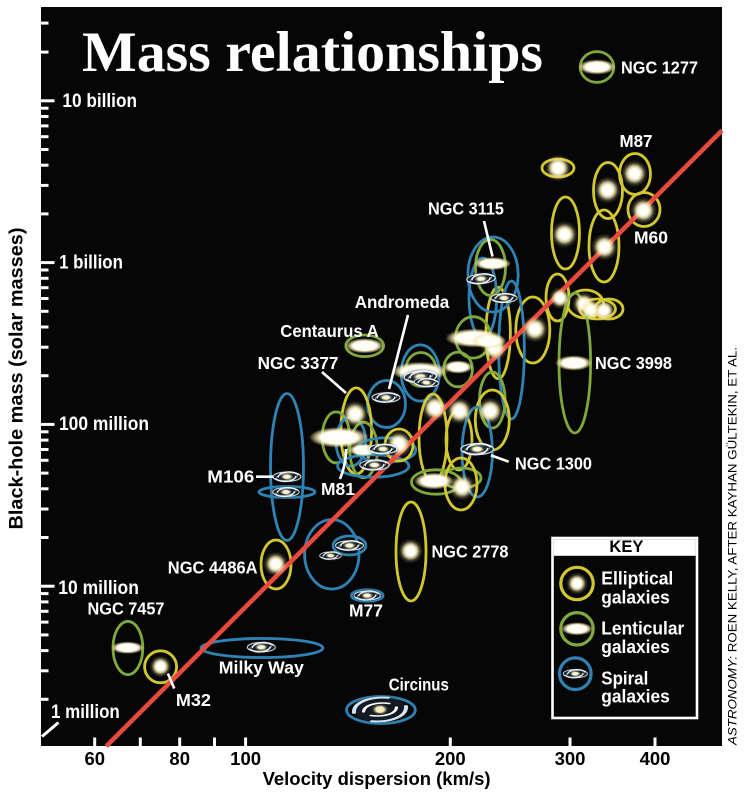  Describe the element at coordinates (377, 778) in the screenshot. I see `svg-text: Velocity dispersion (km/s)` at that location.